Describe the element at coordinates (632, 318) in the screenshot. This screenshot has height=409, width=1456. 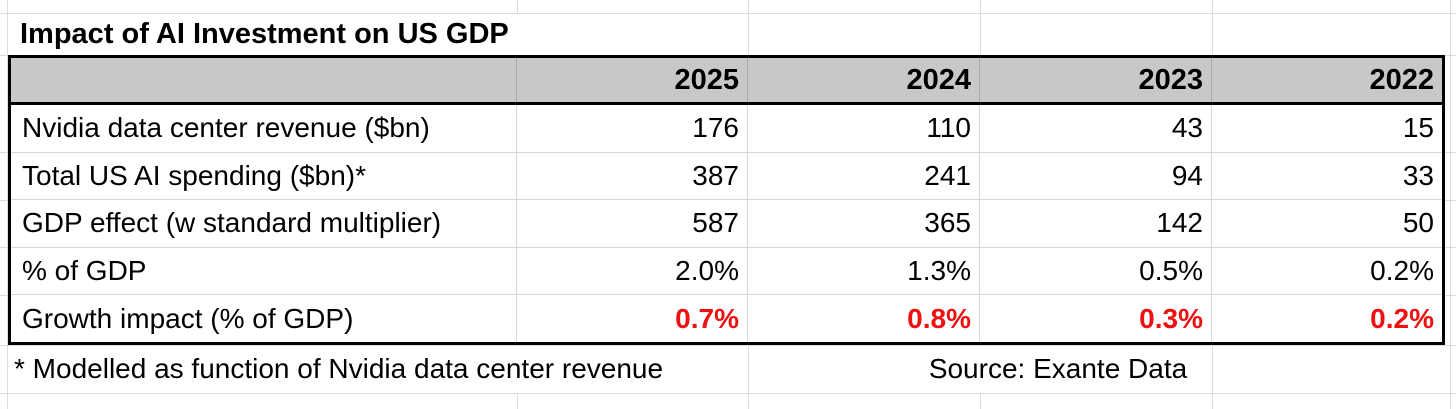
I see `value-cell-highlighted: 0.7%` at that location.